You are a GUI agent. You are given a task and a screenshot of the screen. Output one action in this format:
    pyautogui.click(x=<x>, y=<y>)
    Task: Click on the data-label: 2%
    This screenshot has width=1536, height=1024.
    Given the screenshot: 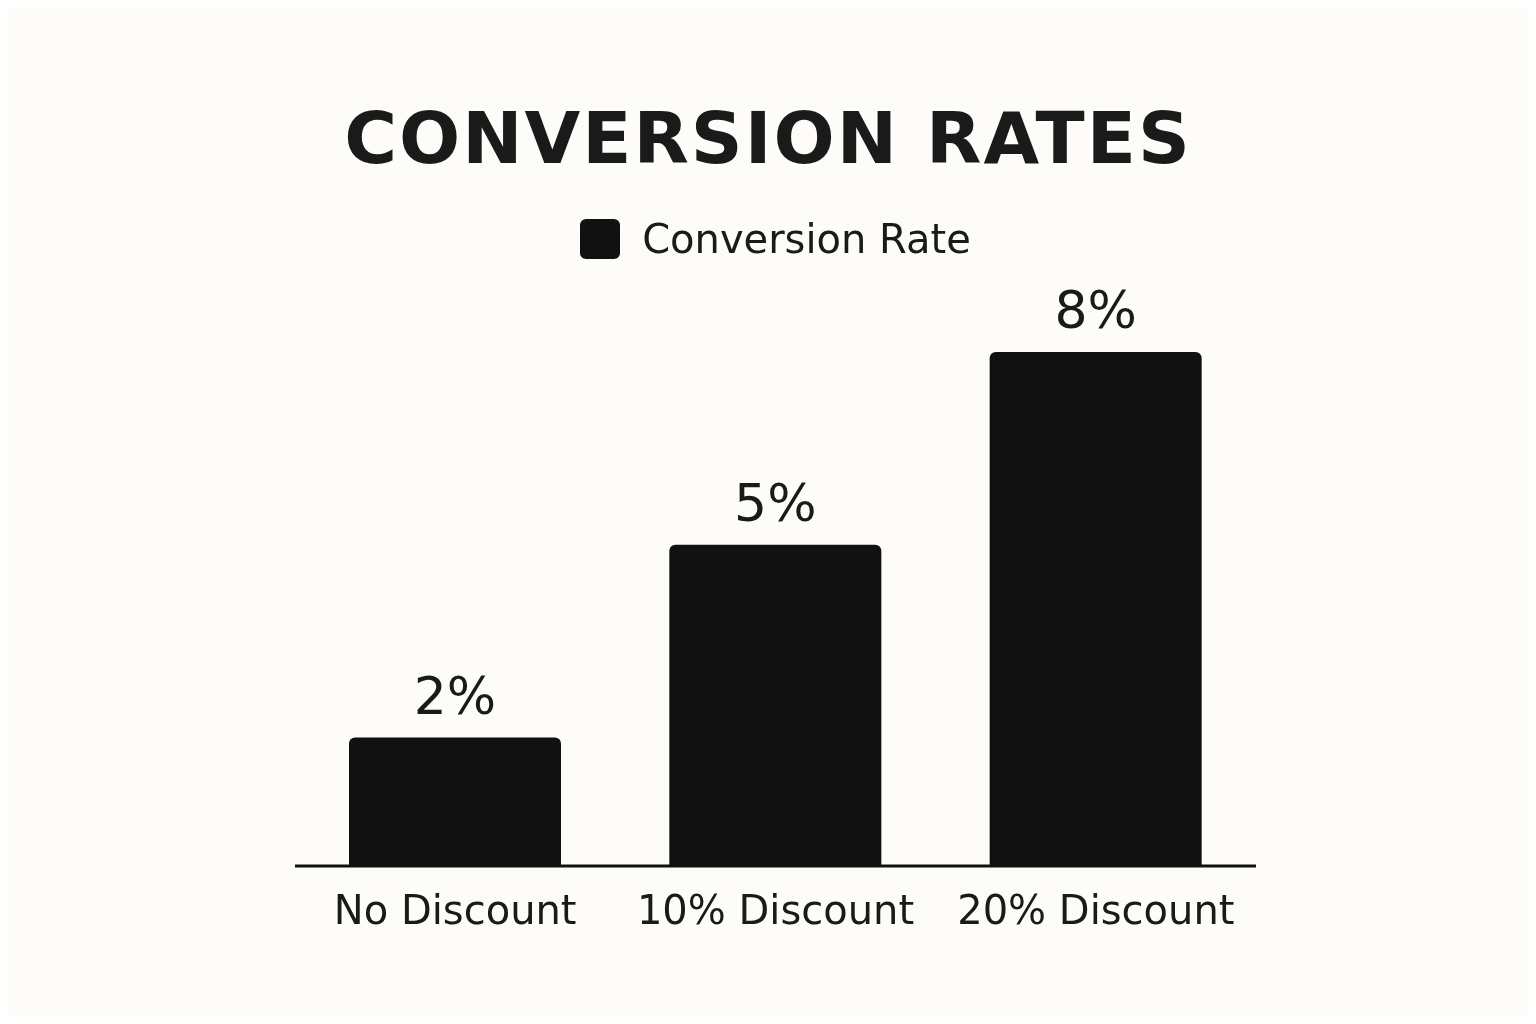 What is the action you would take?
    pyautogui.click(x=455, y=695)
    